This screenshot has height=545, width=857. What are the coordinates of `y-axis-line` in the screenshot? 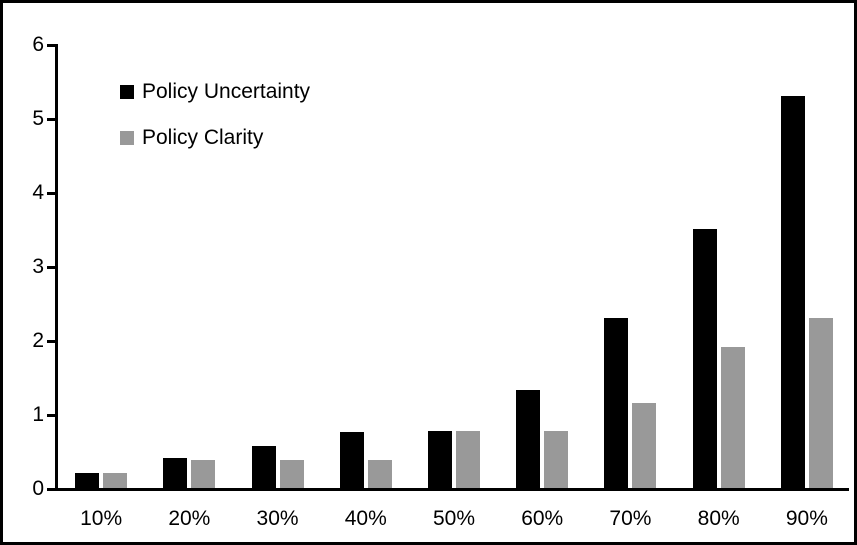 It's located at (56, 267).